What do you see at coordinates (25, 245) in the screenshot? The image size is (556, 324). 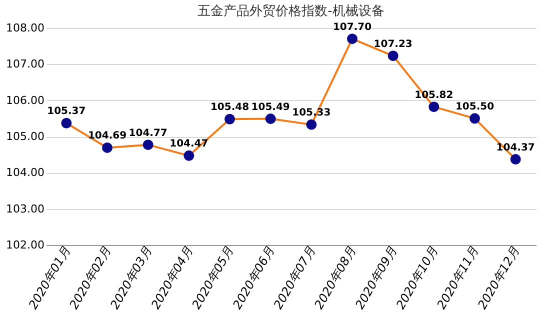 I see `y-tick-label: 102.00` at bounding box center [25, 245].